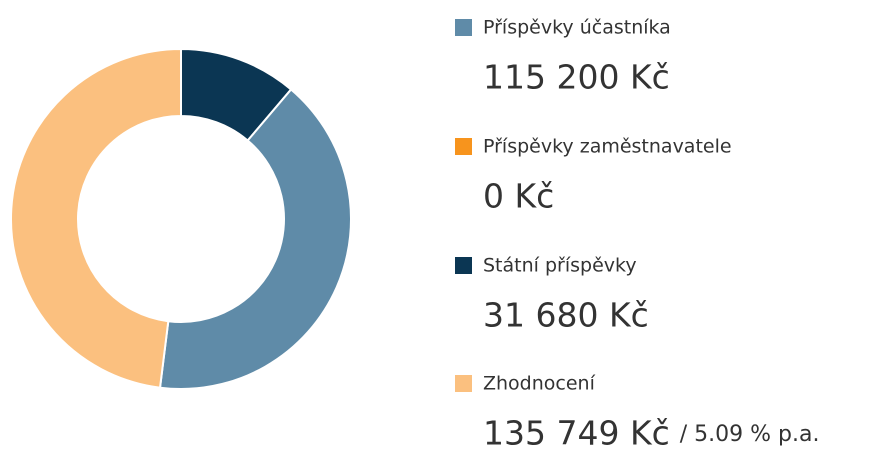  Describe the element at coordinates (577, 28) in the screenshot. I see `legend-label: Příspěvky účastníka` at that location.